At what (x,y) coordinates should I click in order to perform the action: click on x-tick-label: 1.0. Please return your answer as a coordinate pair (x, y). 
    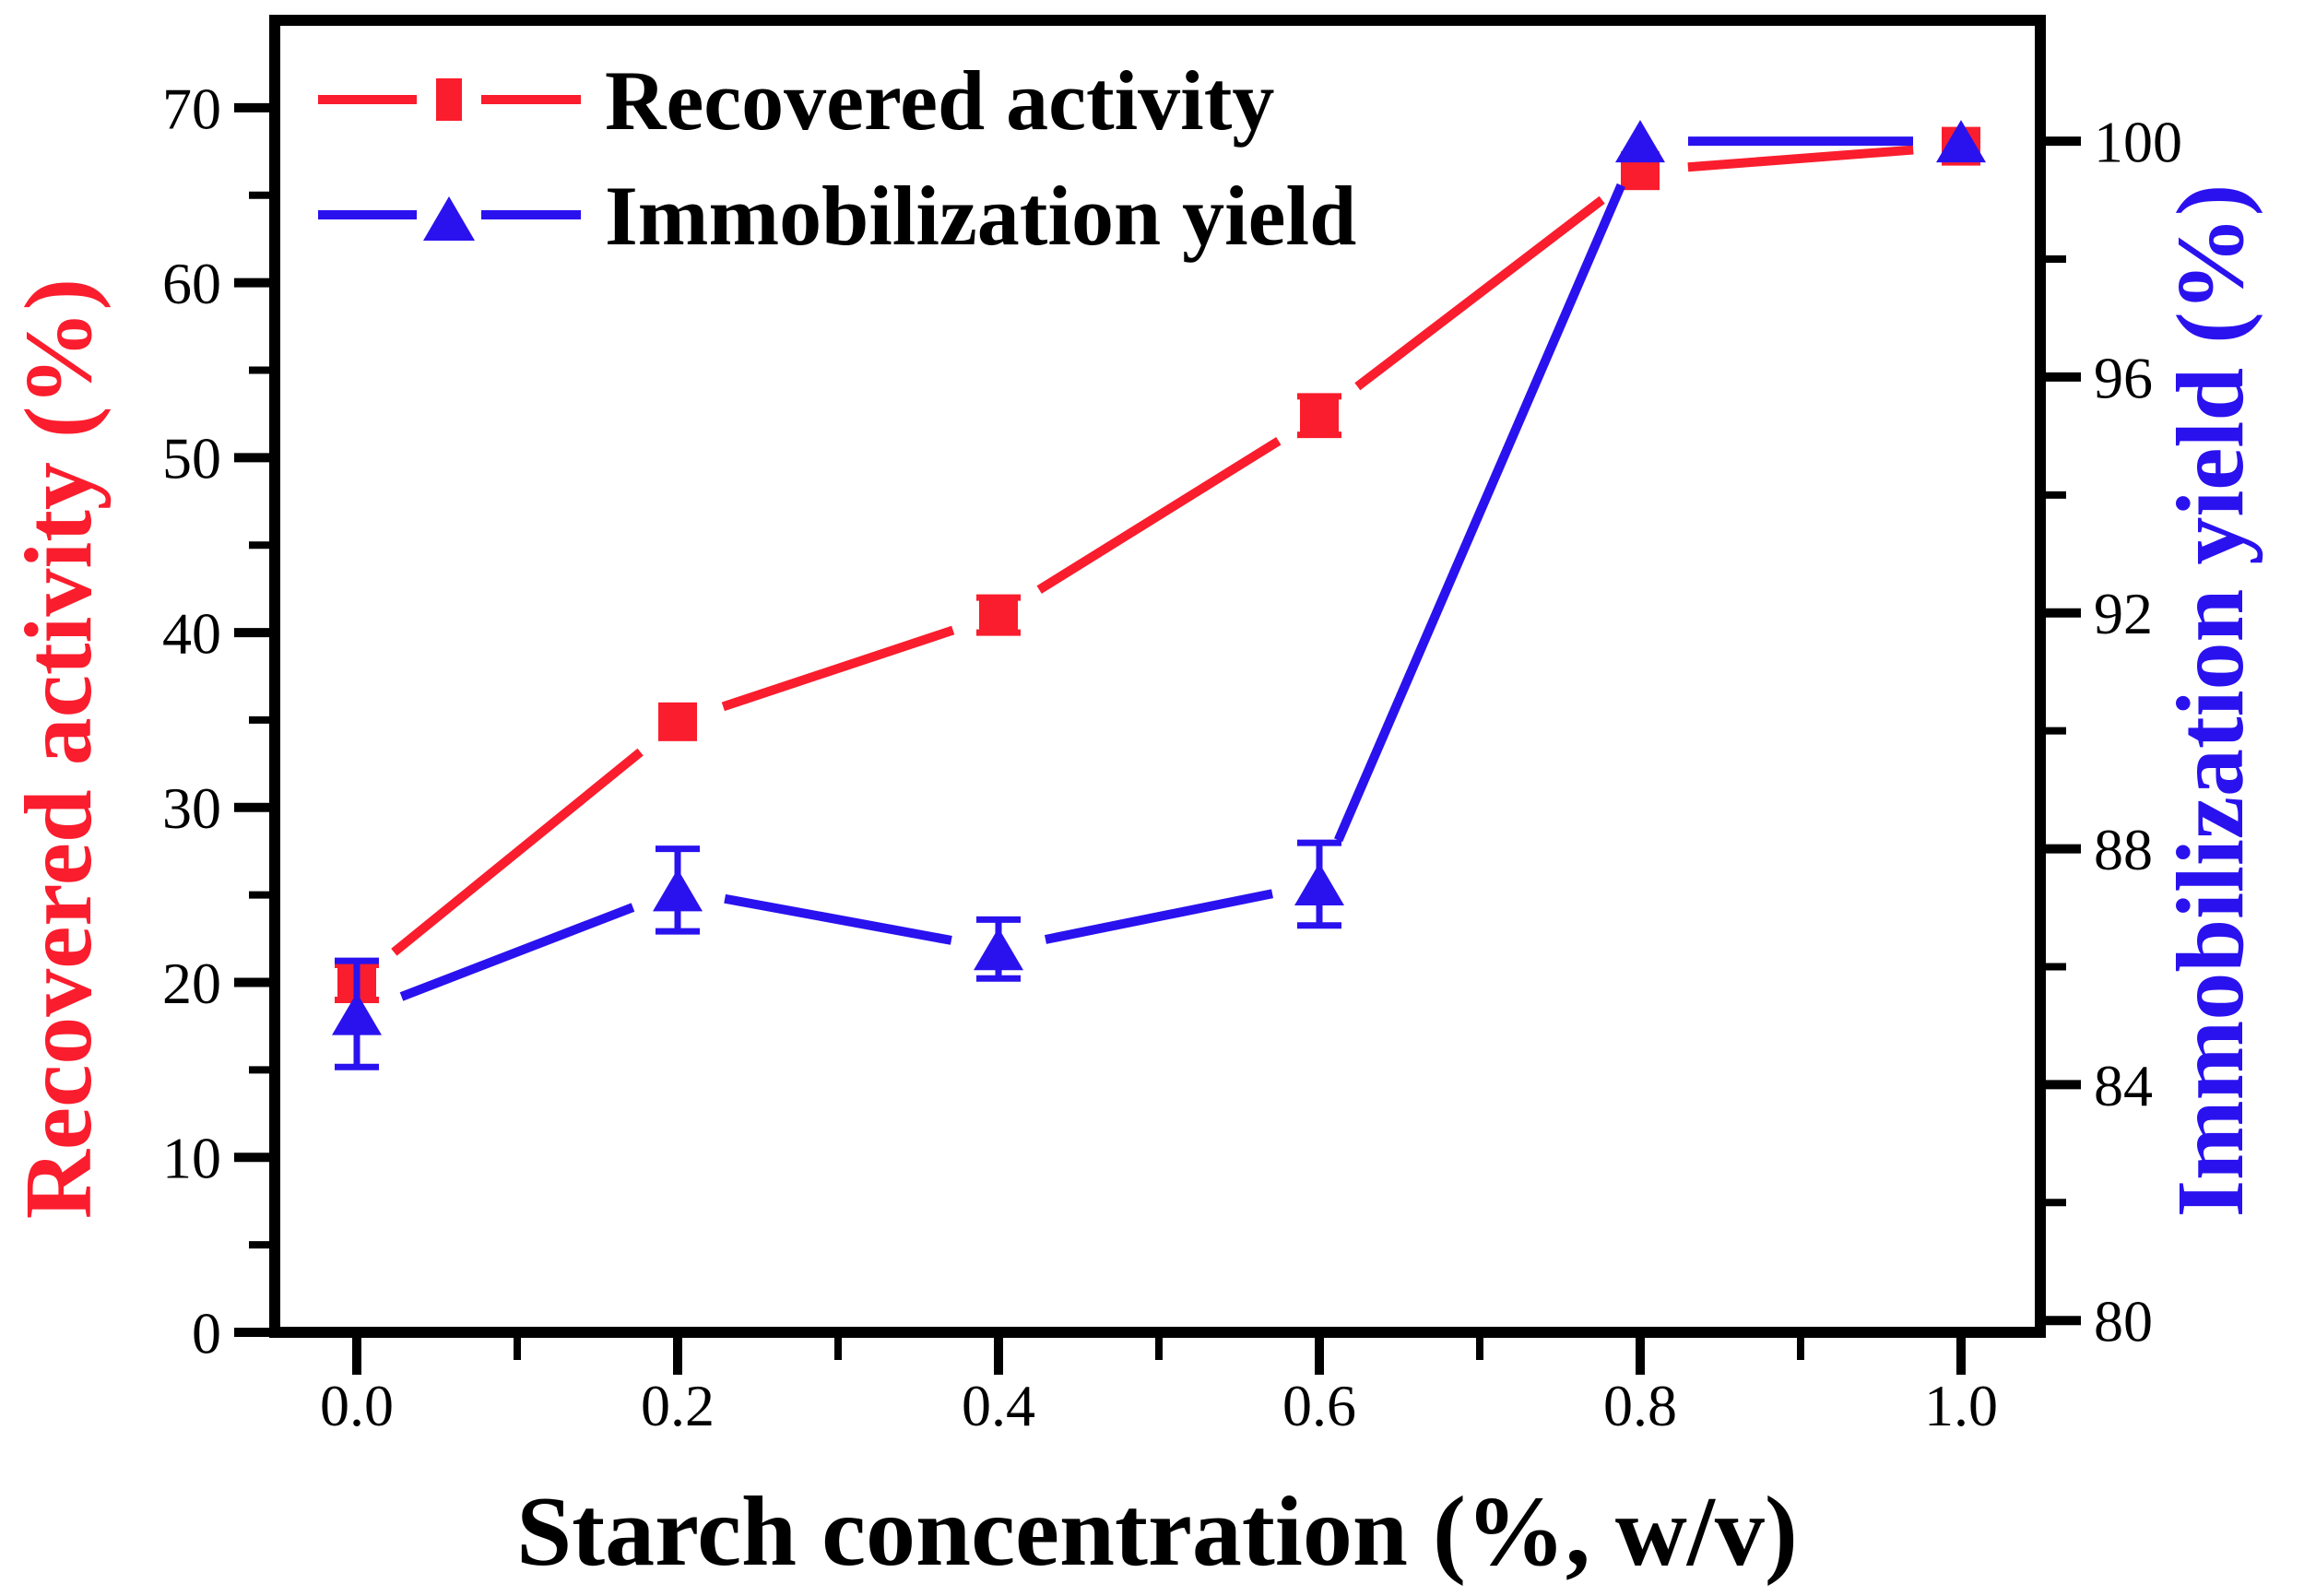
    Looking at the image, I should click on (1961, 1405).